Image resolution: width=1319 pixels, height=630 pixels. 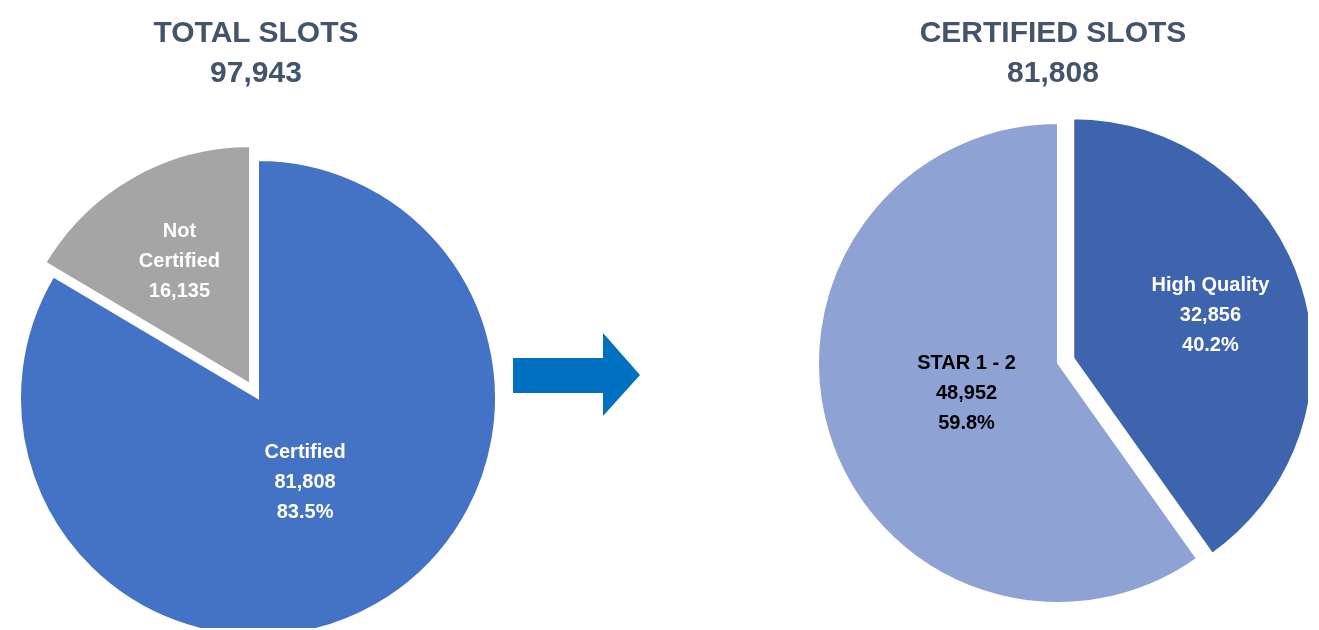 What do you see at coordinates (305, 450) in the screenshot?
I see `slice-label: Certified` at bounding box center [305, 450].